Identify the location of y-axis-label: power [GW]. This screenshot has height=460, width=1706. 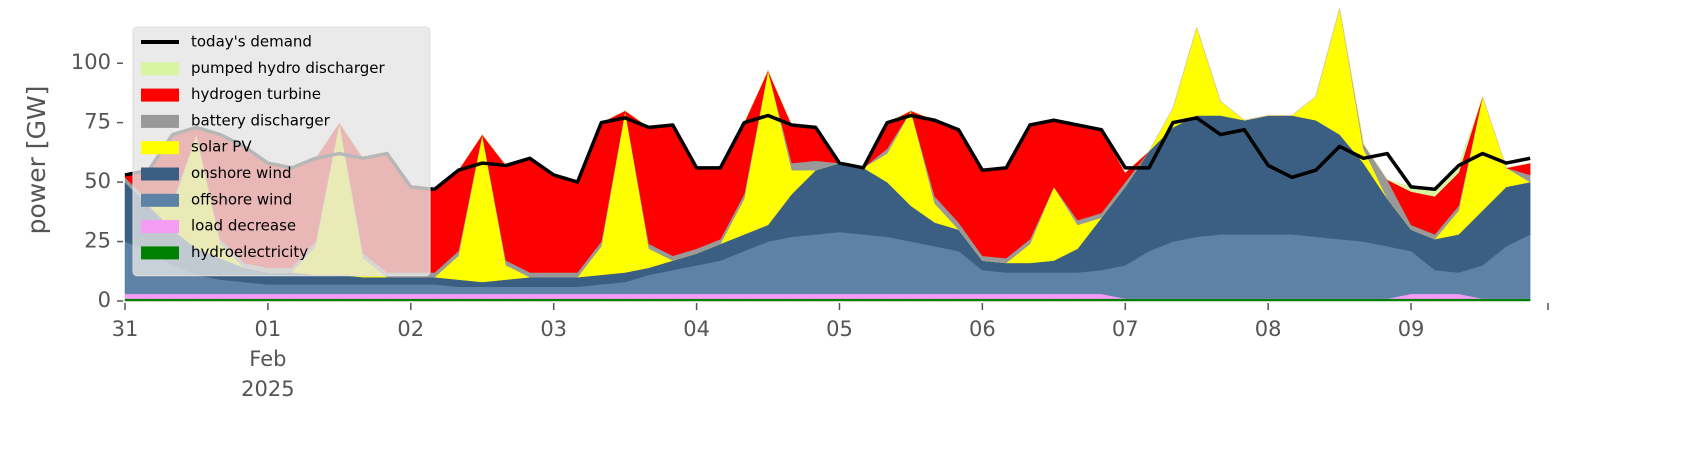
(36, 160).